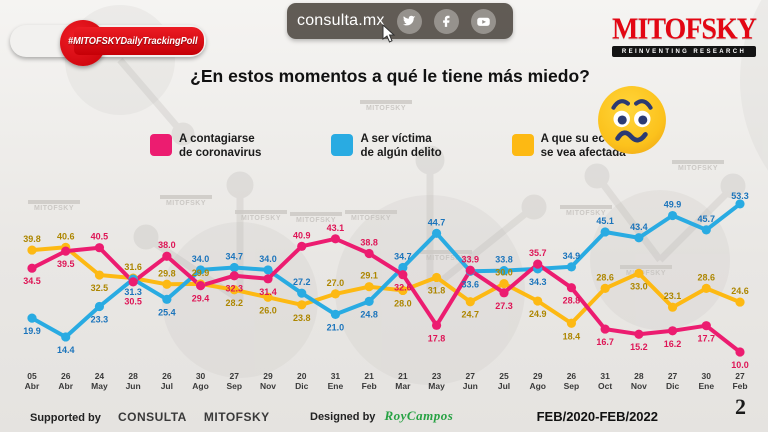  What do you see at coordinates (409, 21) in the screenshot?
I see `twitter-icon` at bounding box center [409, 21].